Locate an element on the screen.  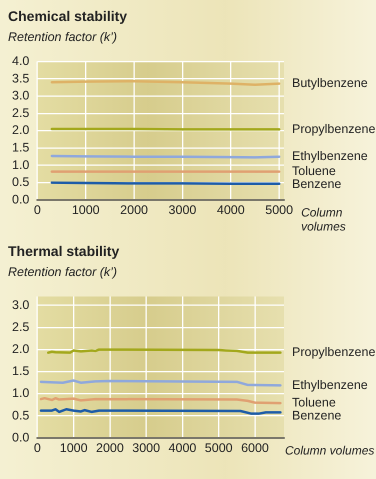
series-label: Butylbenzene is located at coordinates (330, 83).